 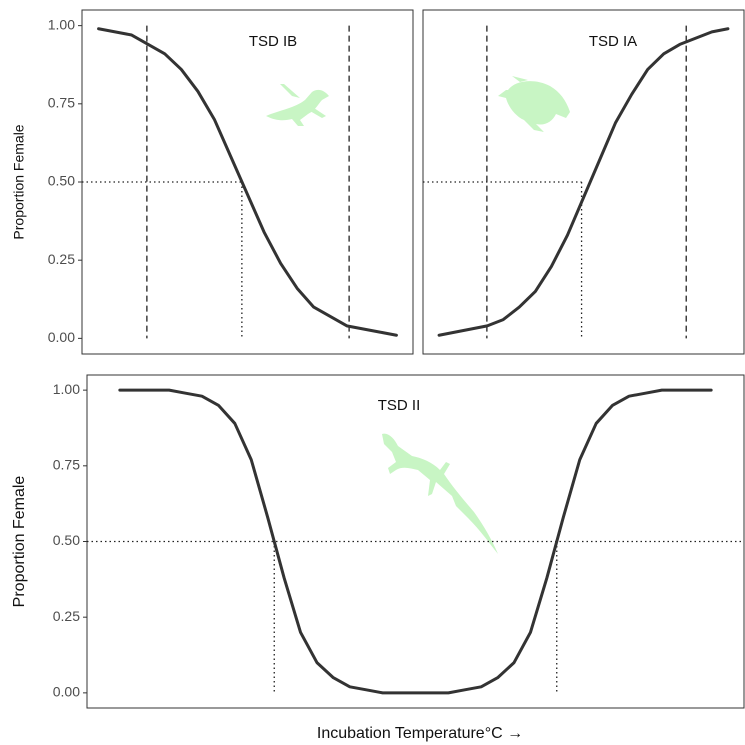 I want to click on turtle-icon, so click(x=534, y=104).